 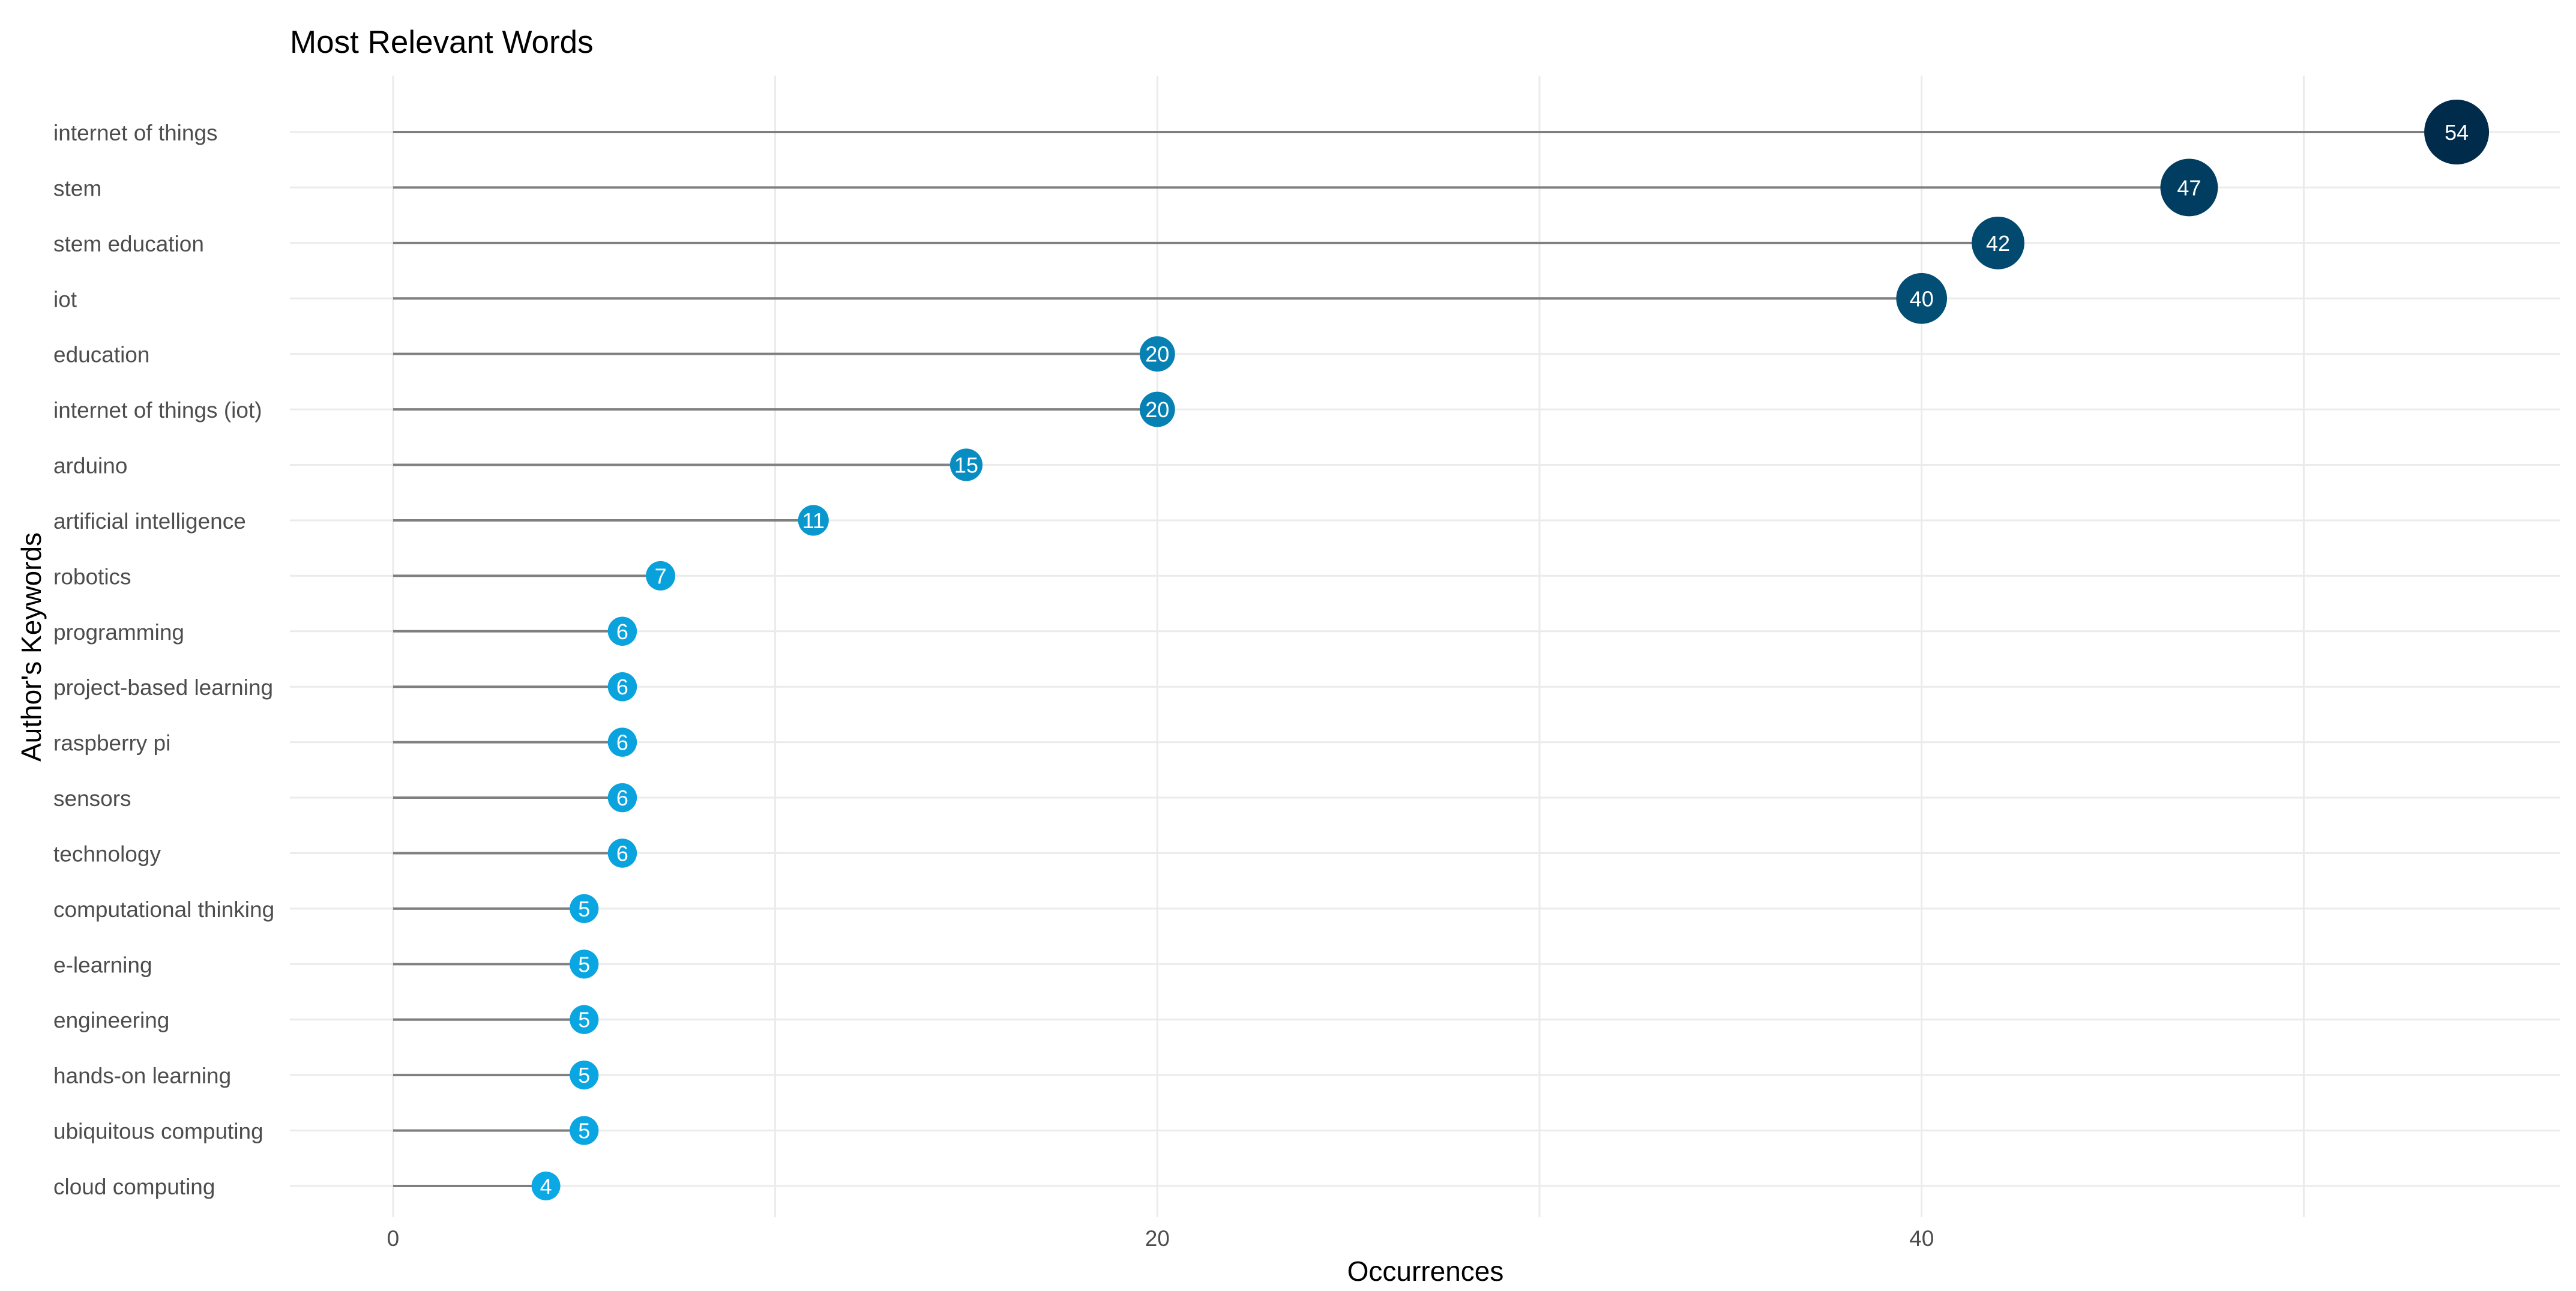 I want to click on y-tick-label: engineering, so click(x=111, y=1021).